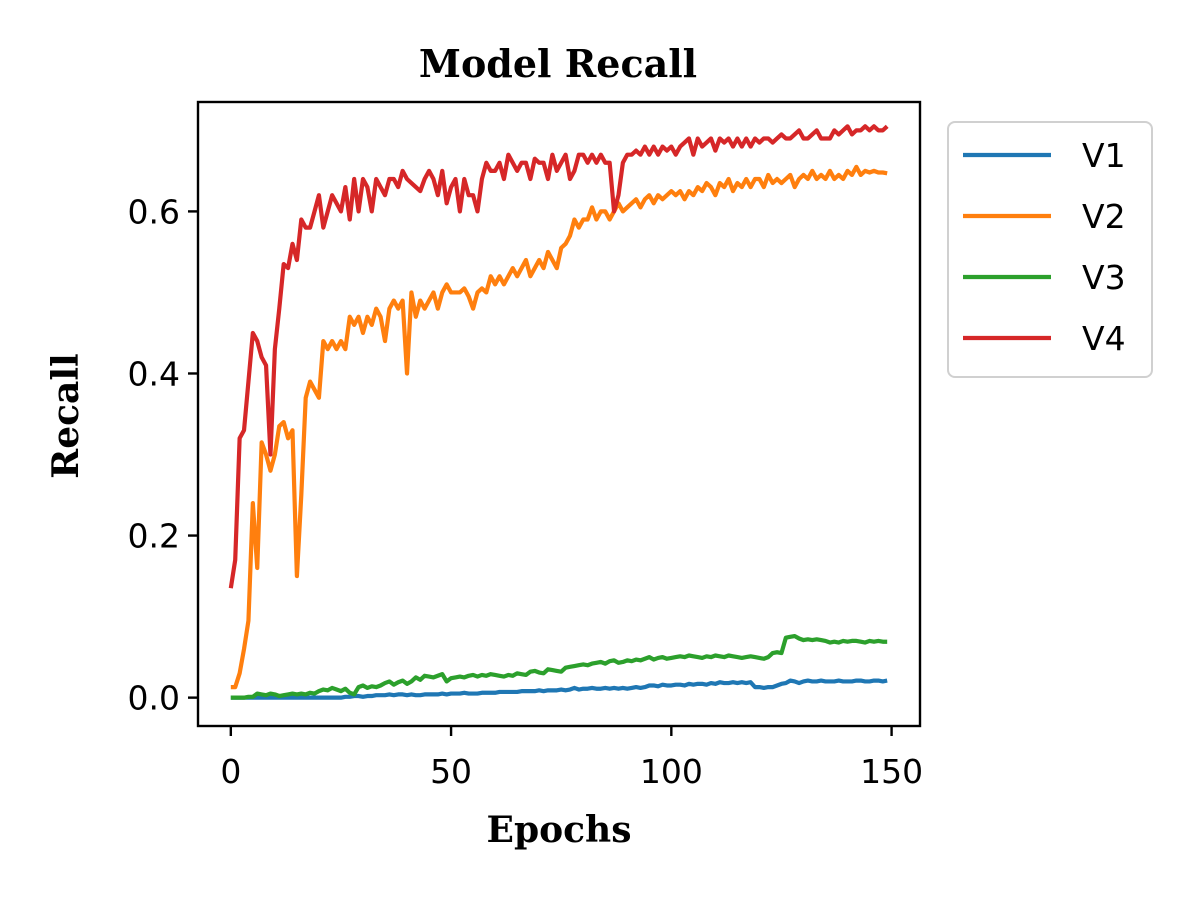 The width and height of the screenshot is (1200, 900). Describe the element at coordinates (559, 830) in the screenshot. I see `x-axis-label: Epochs` at that location.